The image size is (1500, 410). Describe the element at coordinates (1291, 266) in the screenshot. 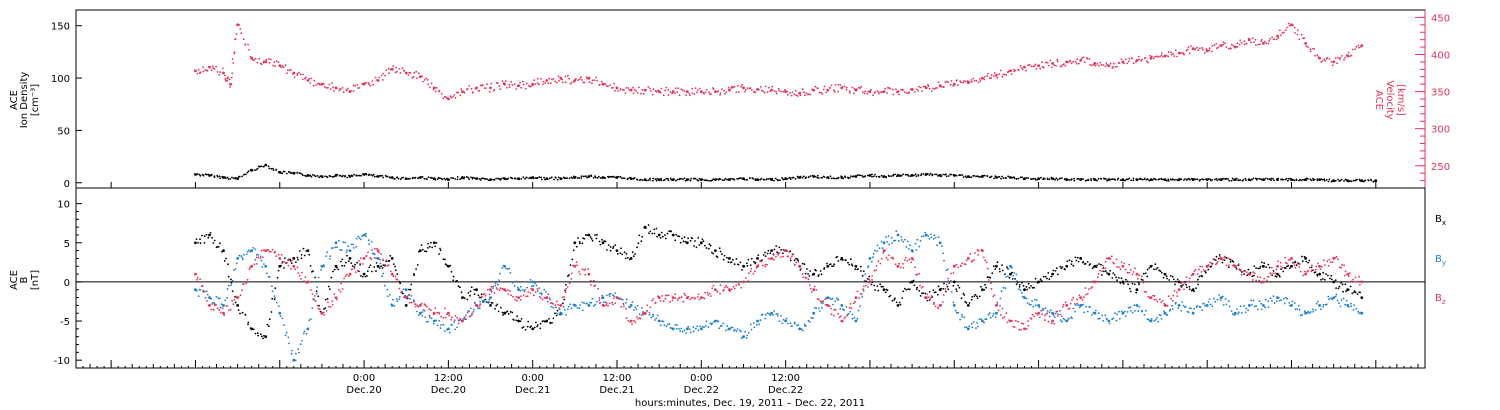

I see `bx-point` at that location.